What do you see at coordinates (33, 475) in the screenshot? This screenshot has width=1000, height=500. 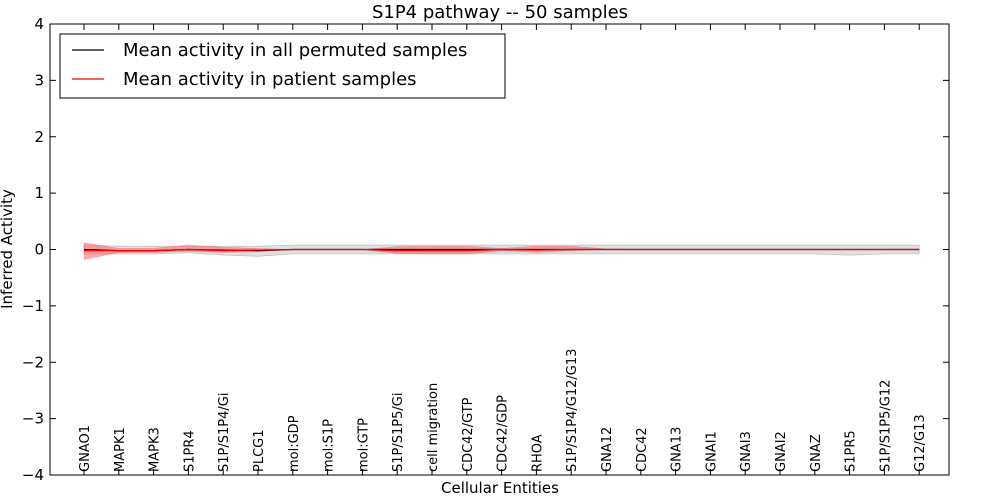 I see `y-tick-label: −4` at bounding box center [33, 475].